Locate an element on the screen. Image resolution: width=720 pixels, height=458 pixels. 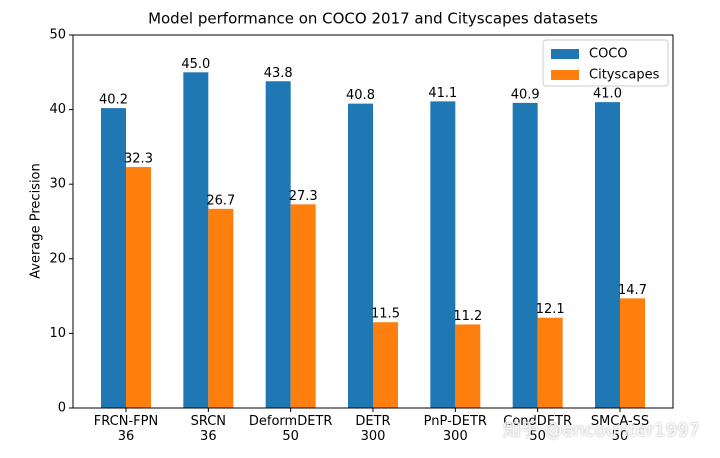
value-label: 41.1 is located at coordinates (442, 93).